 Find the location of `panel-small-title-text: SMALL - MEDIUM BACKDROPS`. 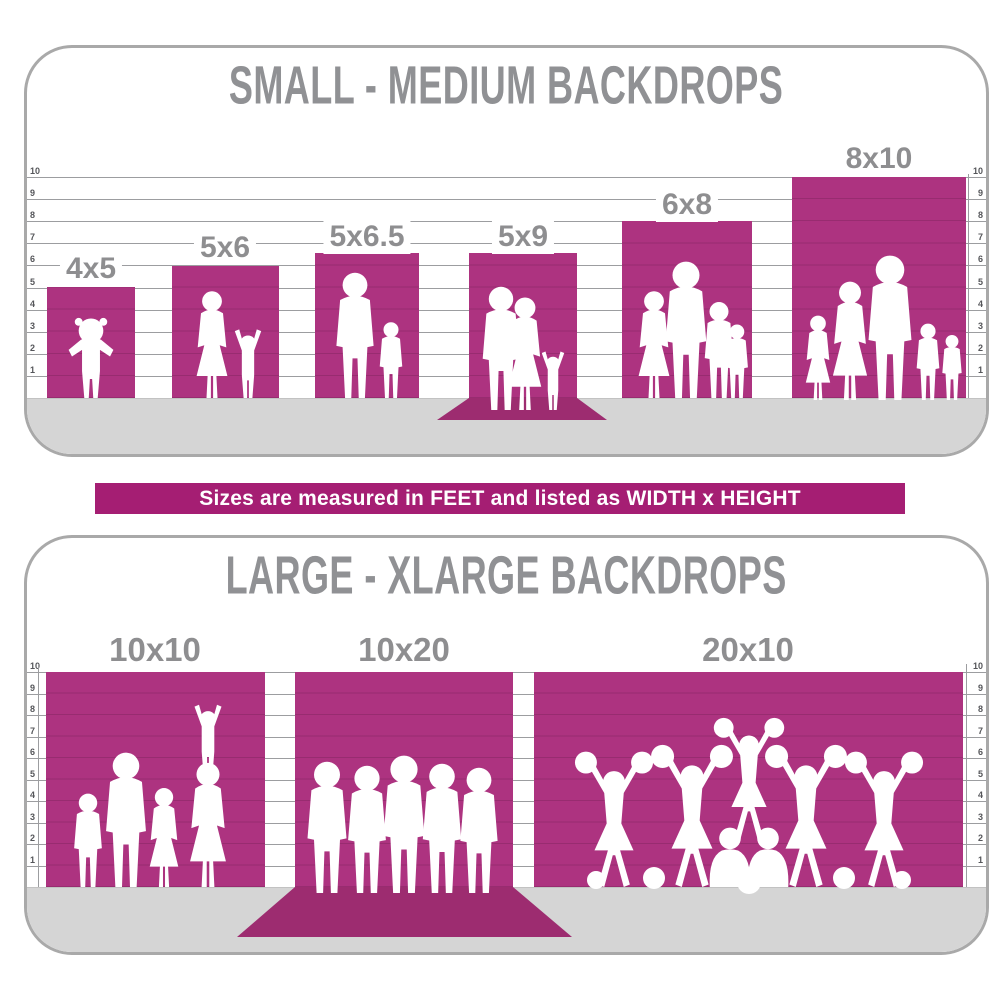

panel-small-title-text: SMALL - MEDIUM BACKDROPS is located at coordinates (506, 86).